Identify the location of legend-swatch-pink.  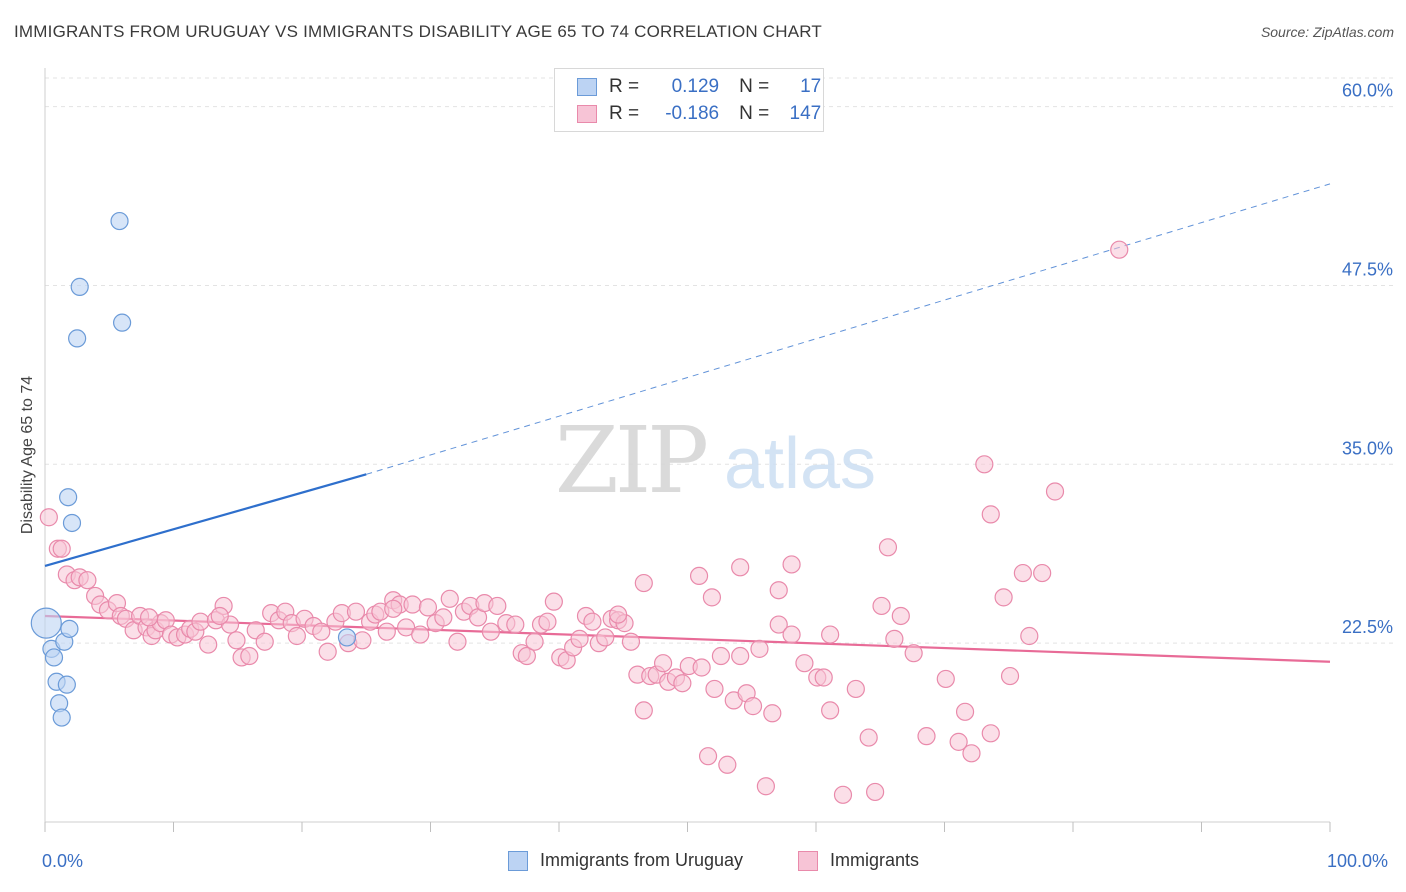
(587, 114).